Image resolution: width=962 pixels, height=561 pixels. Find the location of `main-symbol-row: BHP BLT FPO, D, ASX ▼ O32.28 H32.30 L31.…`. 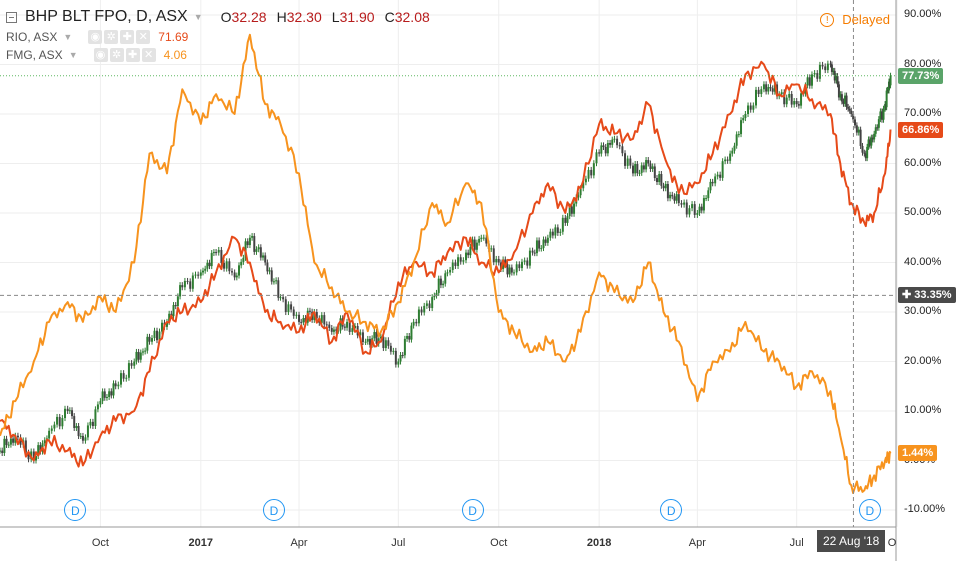

main-symbol-row: BHP BLT FPO, D, ASX ▼ O32.28 H32.30 L31.… is located at coordinates (223, 17).